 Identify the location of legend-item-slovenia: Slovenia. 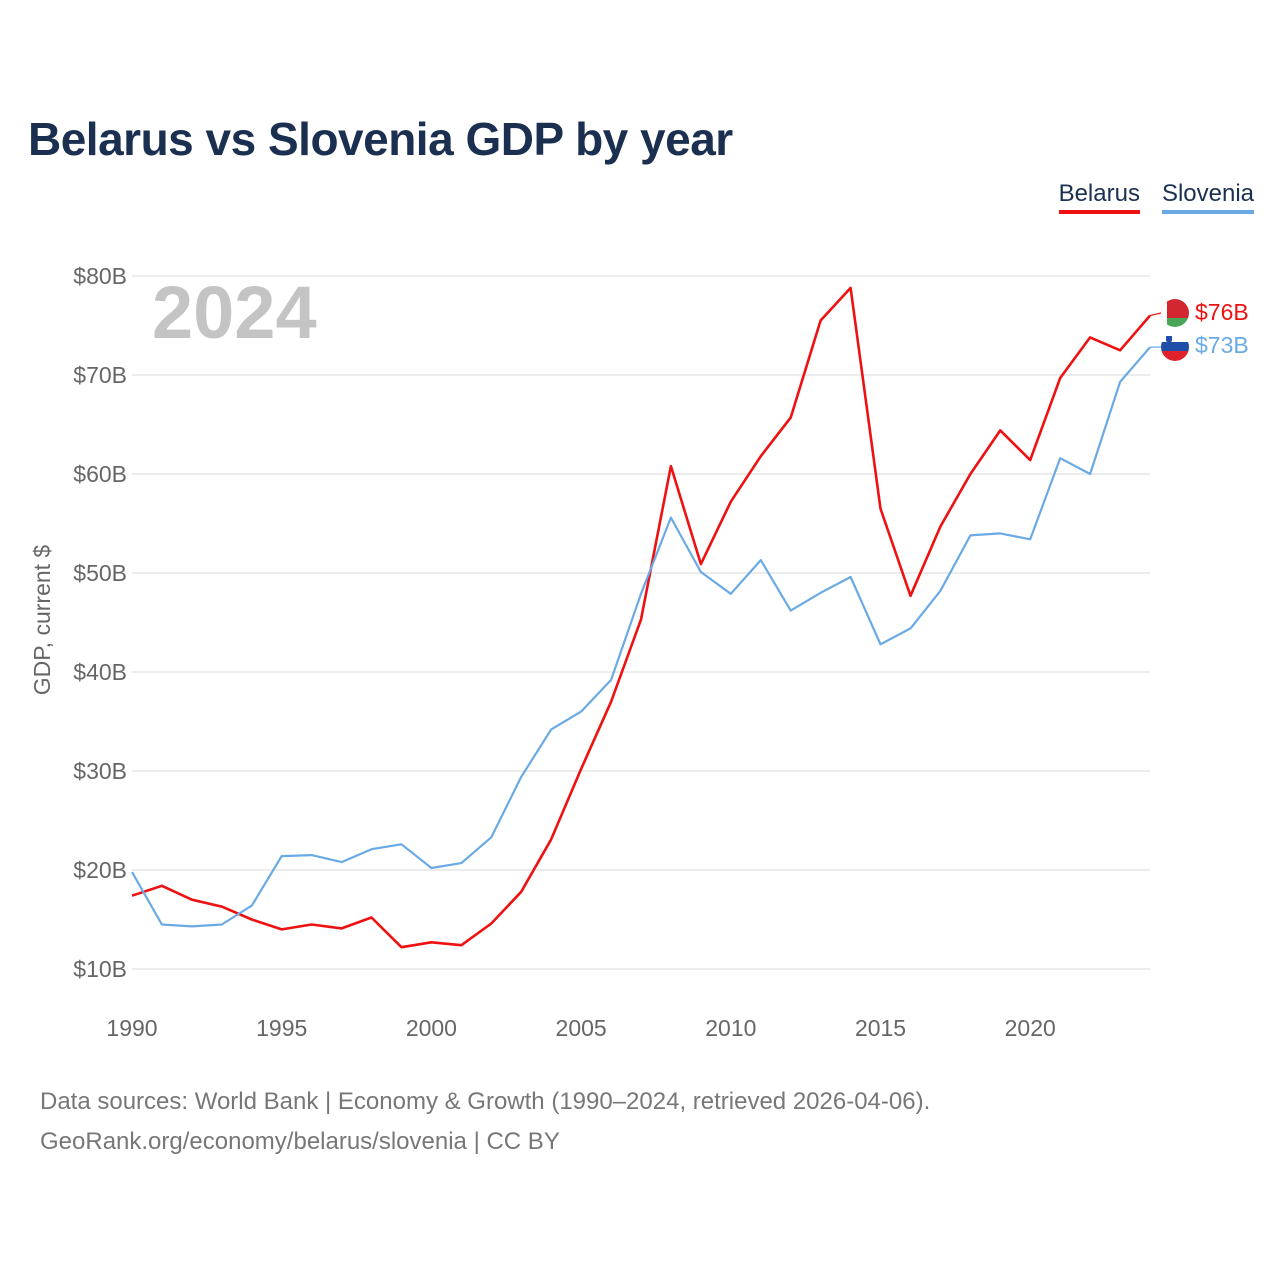
(1207, 197).